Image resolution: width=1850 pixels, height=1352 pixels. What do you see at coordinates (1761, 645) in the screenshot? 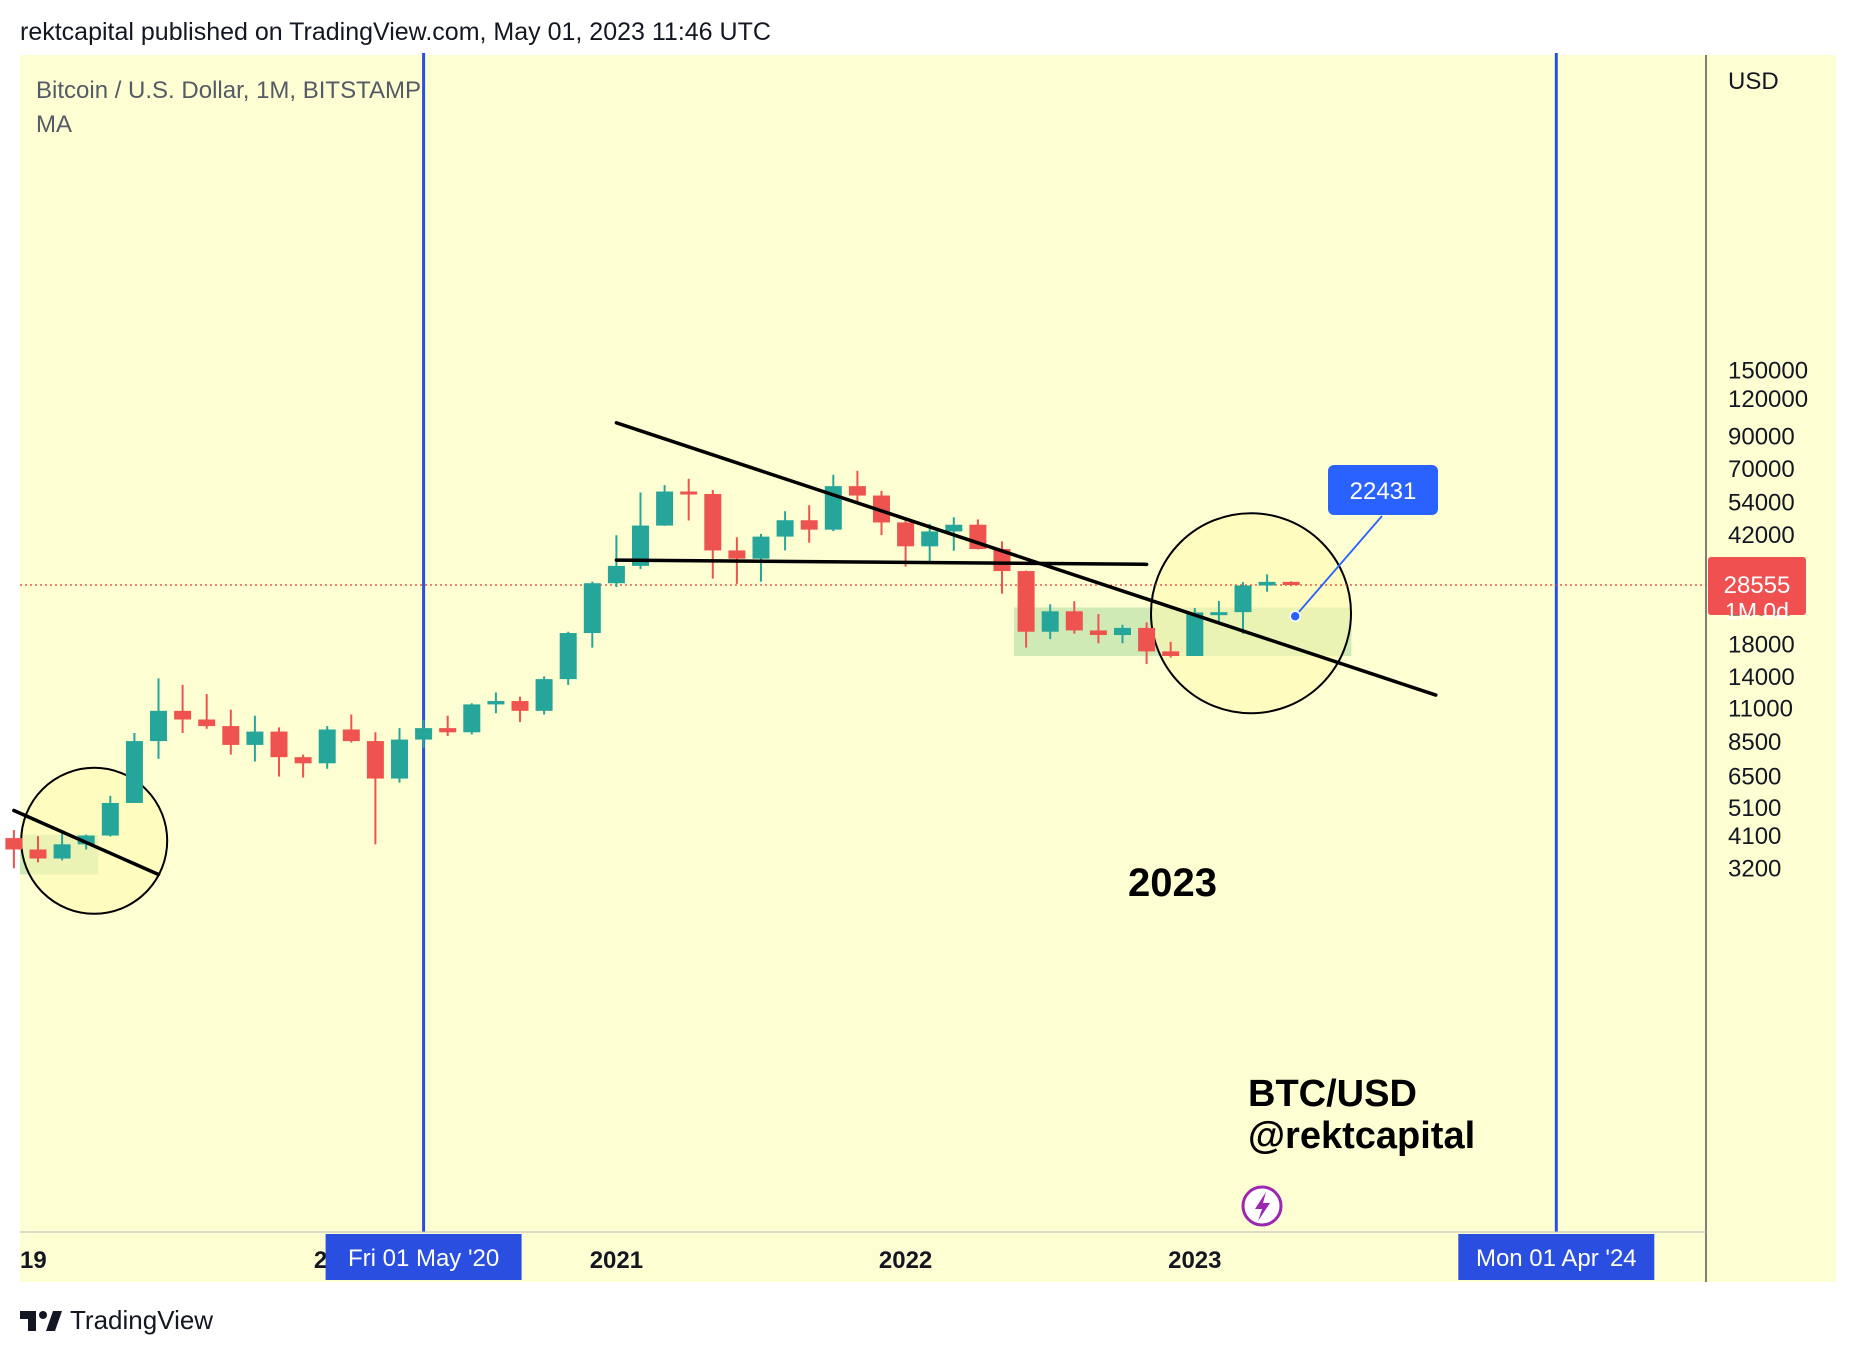
I see `price-tick-18000: 18000` at bounding box center [1761, 645].